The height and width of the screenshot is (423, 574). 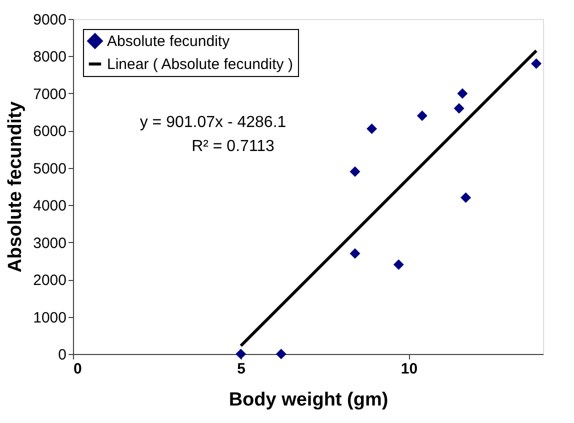 What do you see at coordinates (49, 206) in the screenshot?
I see `y-tick-label: 4000` at bounding box center [49, 206].